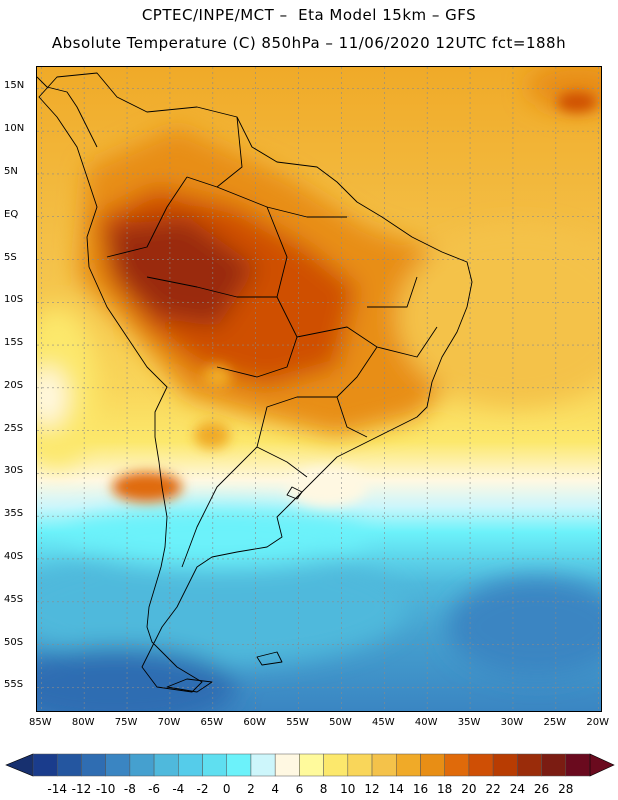 The image size is (618, 800). What do you see at coordinates (294, 493) in the screenshot?
I see `lagoa-dos-patos` at bounding box center [294, 493].